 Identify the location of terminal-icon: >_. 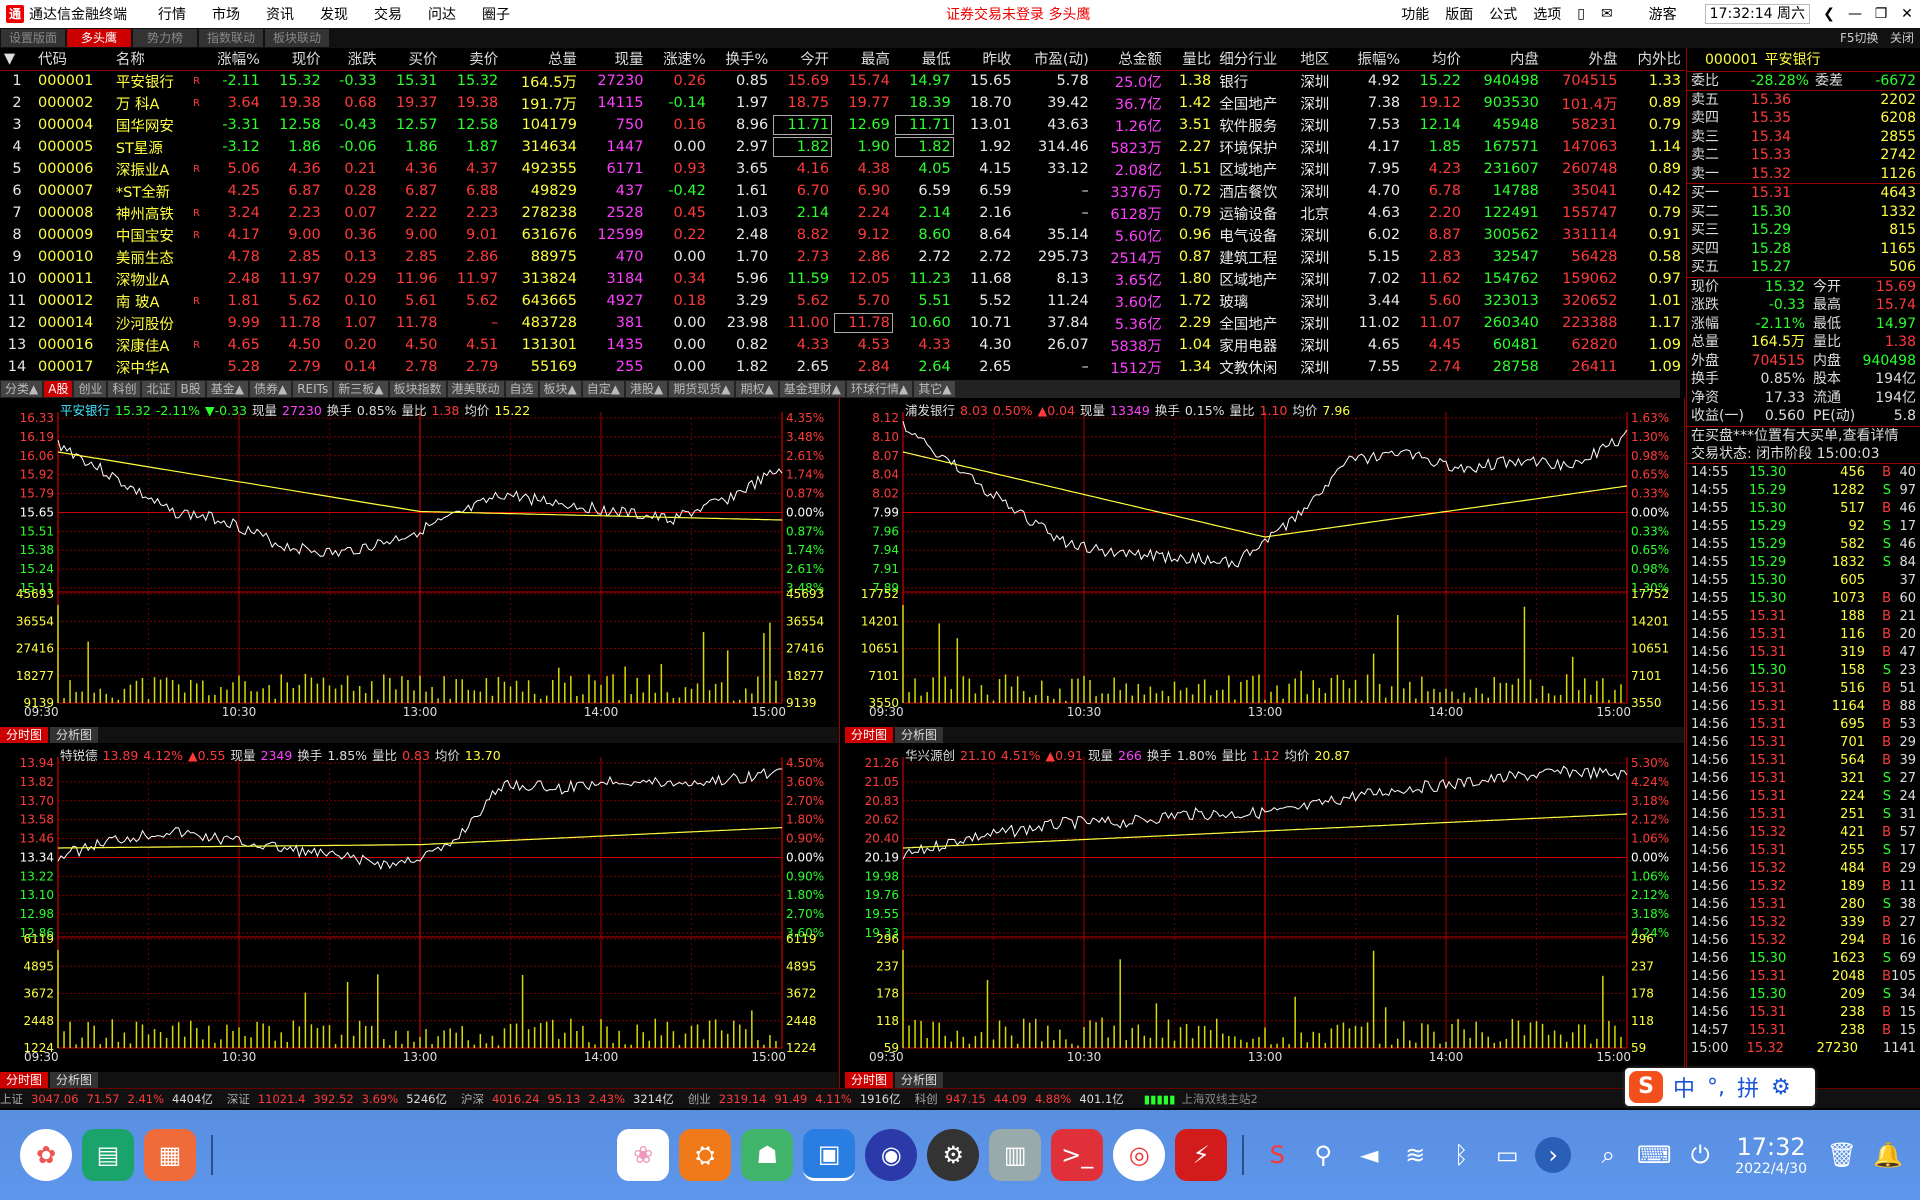
(1077, 1155).